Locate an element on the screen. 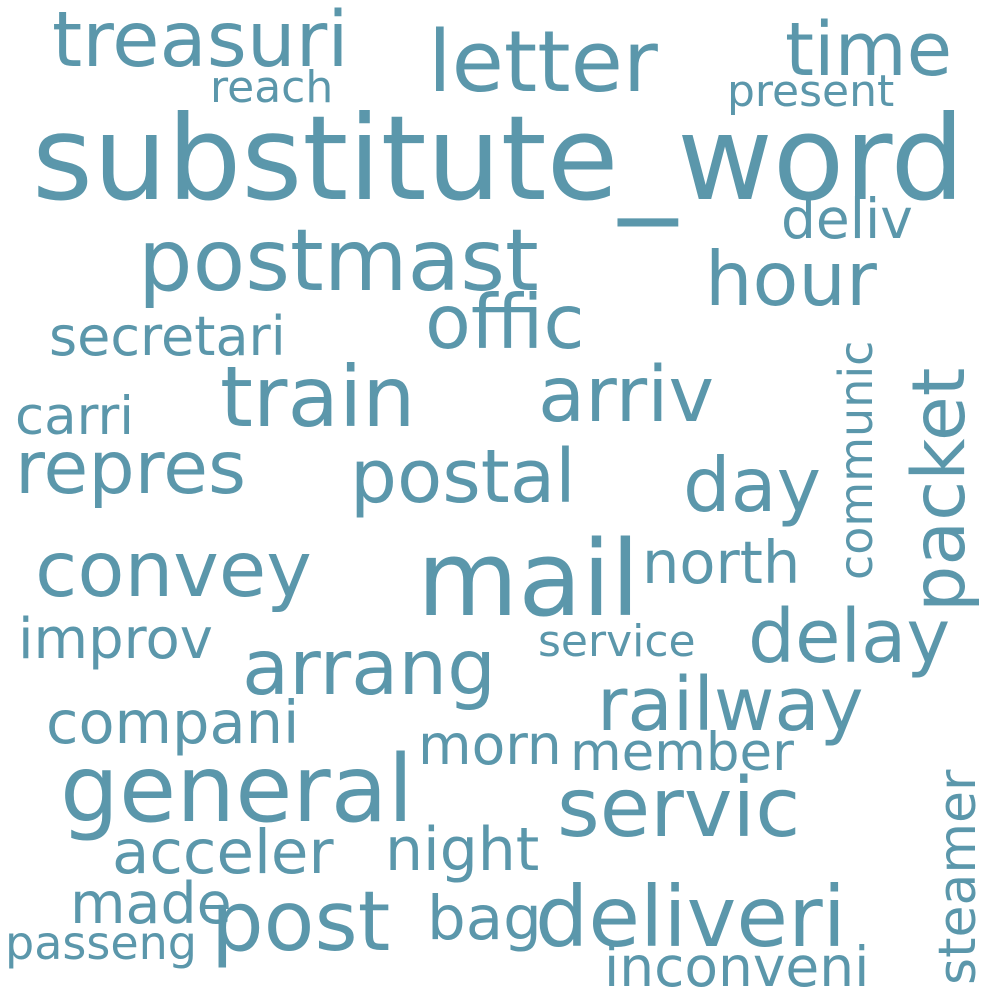  word-general: general is located at coordinates (237, 789).